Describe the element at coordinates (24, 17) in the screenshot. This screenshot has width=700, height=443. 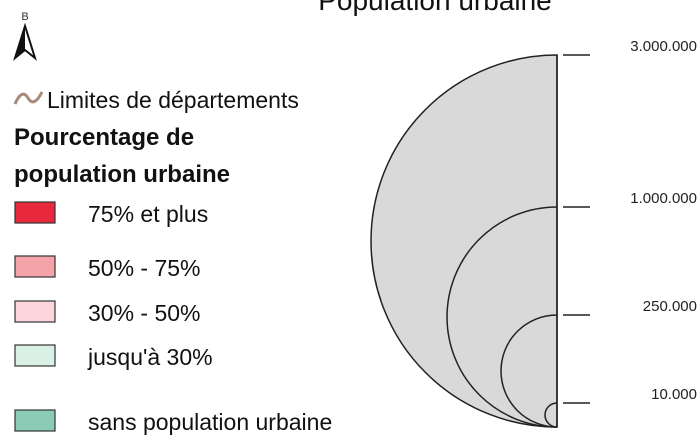
I see `north-label: B` at that location.